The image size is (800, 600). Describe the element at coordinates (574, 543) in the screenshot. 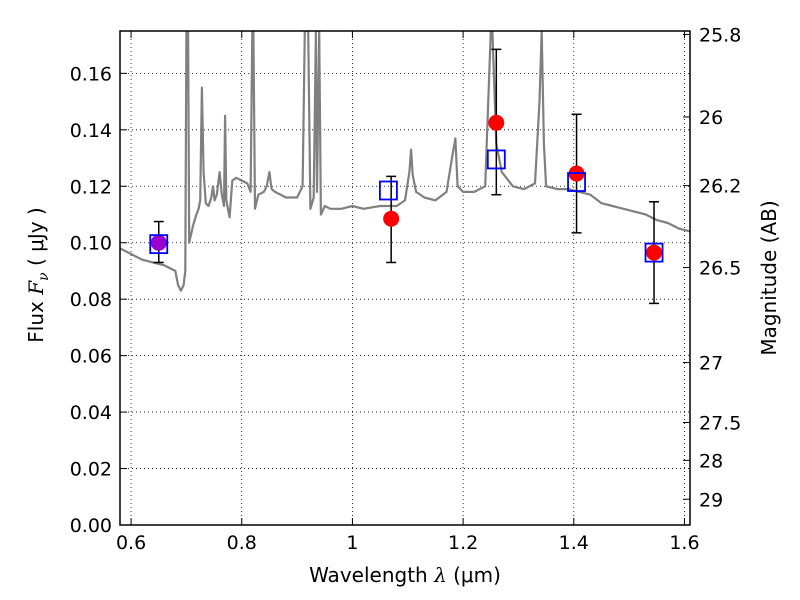

I see `x-tick-label: 1.4` at that location.